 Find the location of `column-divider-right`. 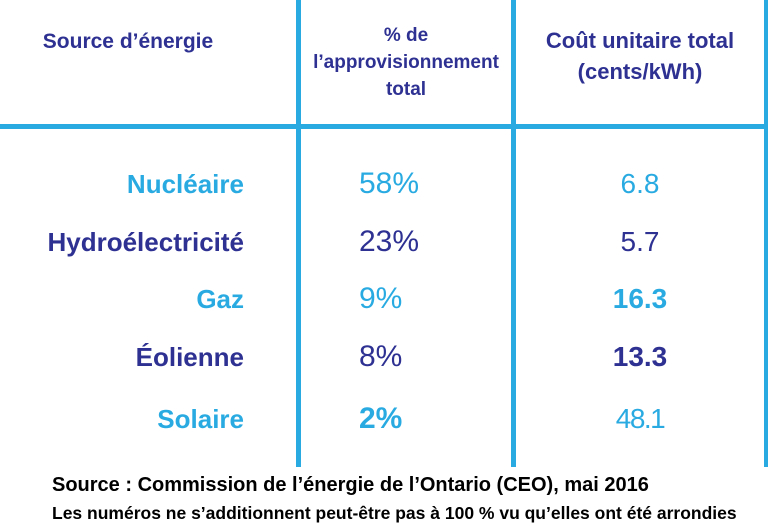

column-divider-right is located at coordinates (766, 233).